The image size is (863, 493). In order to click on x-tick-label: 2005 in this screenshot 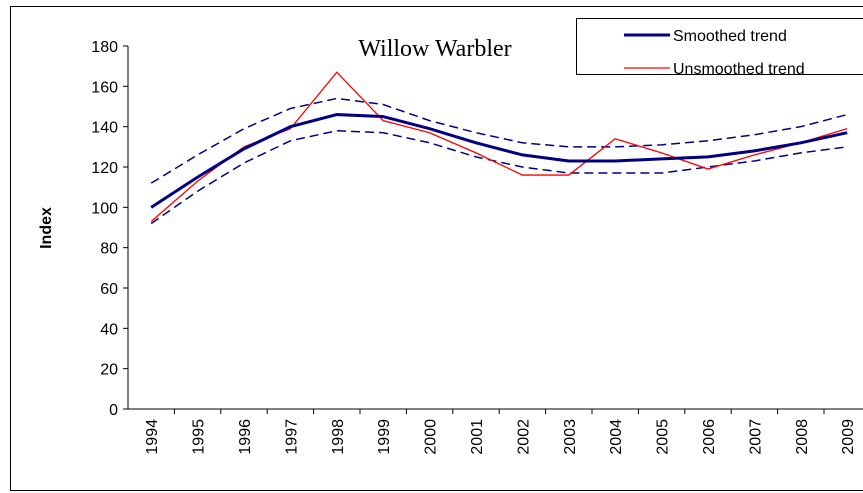, I will do `click(663, 437)`.